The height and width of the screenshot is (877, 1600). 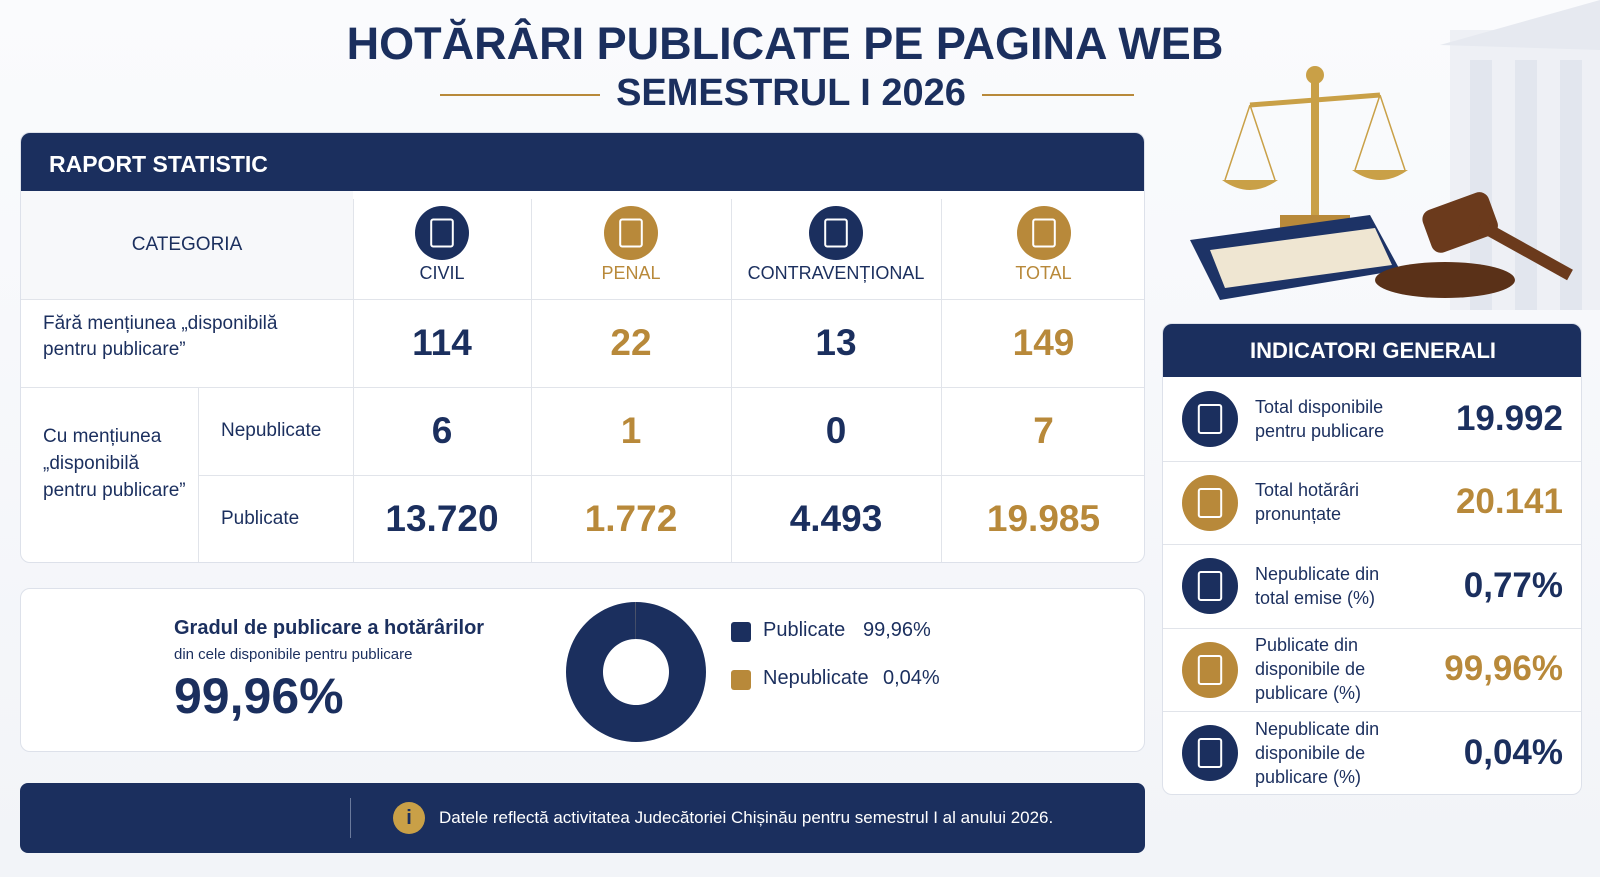 I want to click on donut-slice, so click(x=636, y=672).